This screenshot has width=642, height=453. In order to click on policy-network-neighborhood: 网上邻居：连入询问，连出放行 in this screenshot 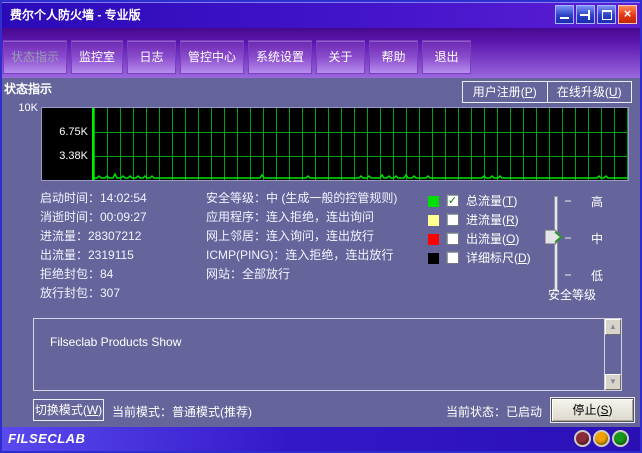, I will do `click(290, 236)`.